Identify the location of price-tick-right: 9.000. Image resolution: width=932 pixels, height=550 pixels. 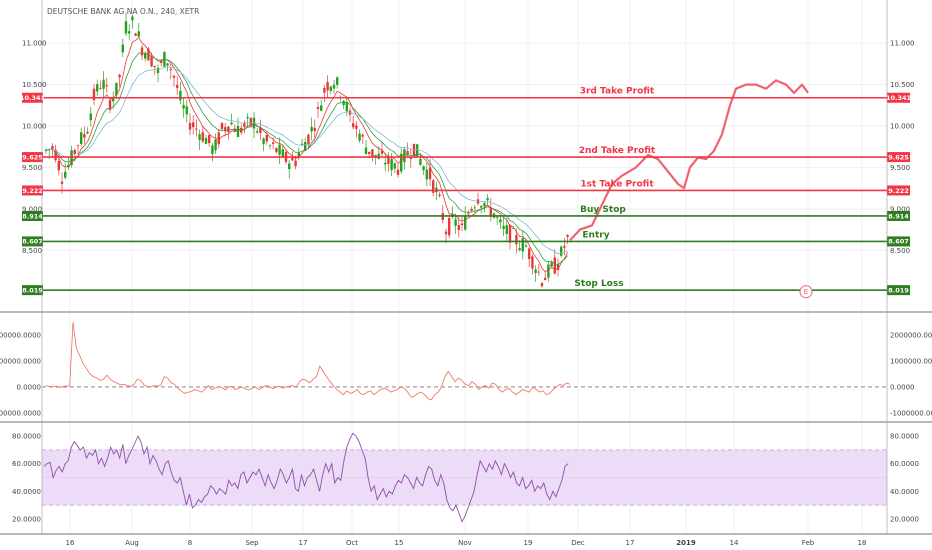
(900, 209).